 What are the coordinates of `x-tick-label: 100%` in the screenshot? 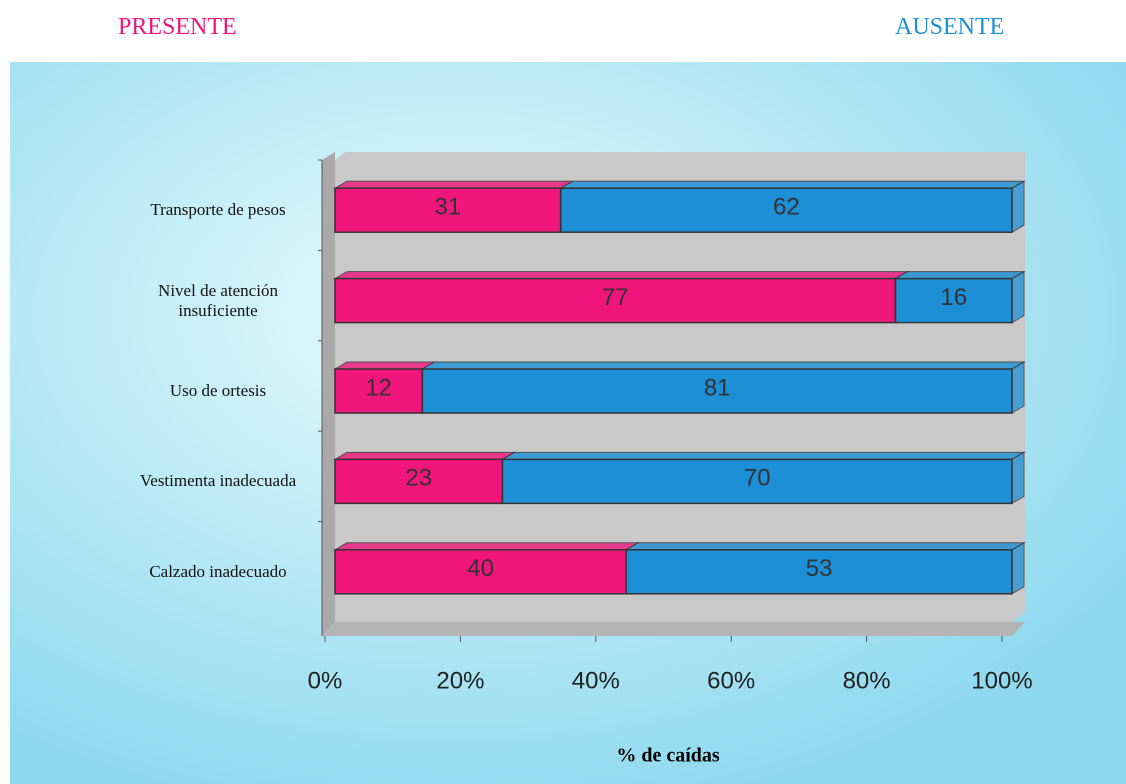 It's located at (1001, 680).